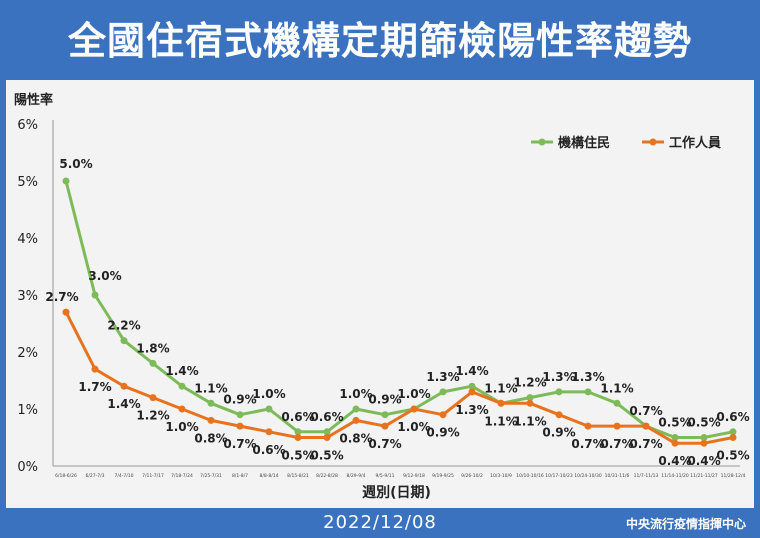 This screenshot has height=538, width=760. I want to click on legend-label: 工作人員, so click(695, 143).